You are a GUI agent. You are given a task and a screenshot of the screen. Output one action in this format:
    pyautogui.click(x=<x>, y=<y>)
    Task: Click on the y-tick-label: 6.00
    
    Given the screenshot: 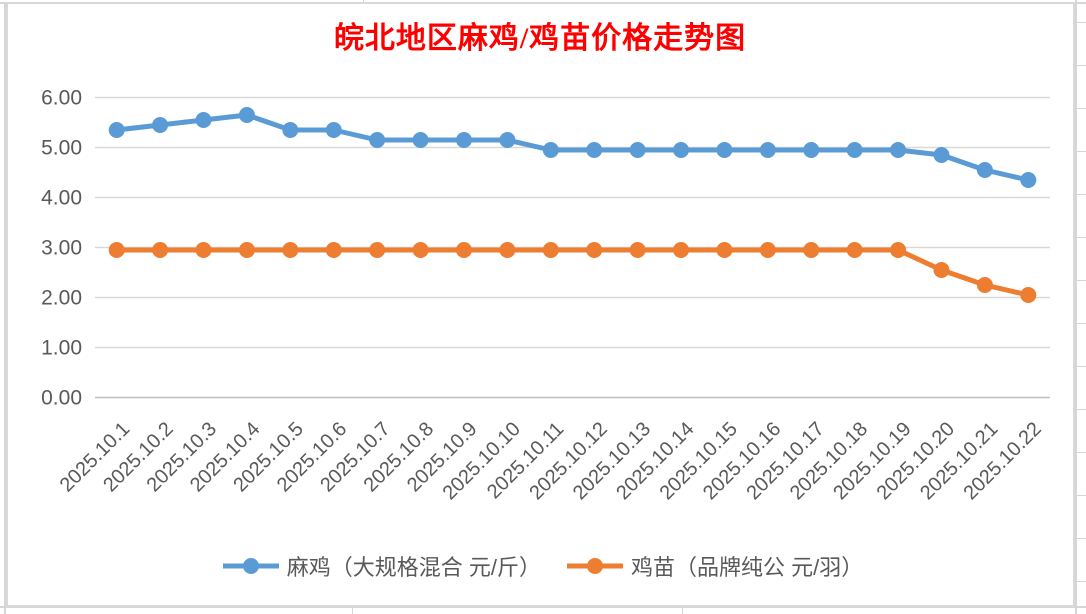 What is the action you would take?
    pyautogui.click(x=61, y=98)
    